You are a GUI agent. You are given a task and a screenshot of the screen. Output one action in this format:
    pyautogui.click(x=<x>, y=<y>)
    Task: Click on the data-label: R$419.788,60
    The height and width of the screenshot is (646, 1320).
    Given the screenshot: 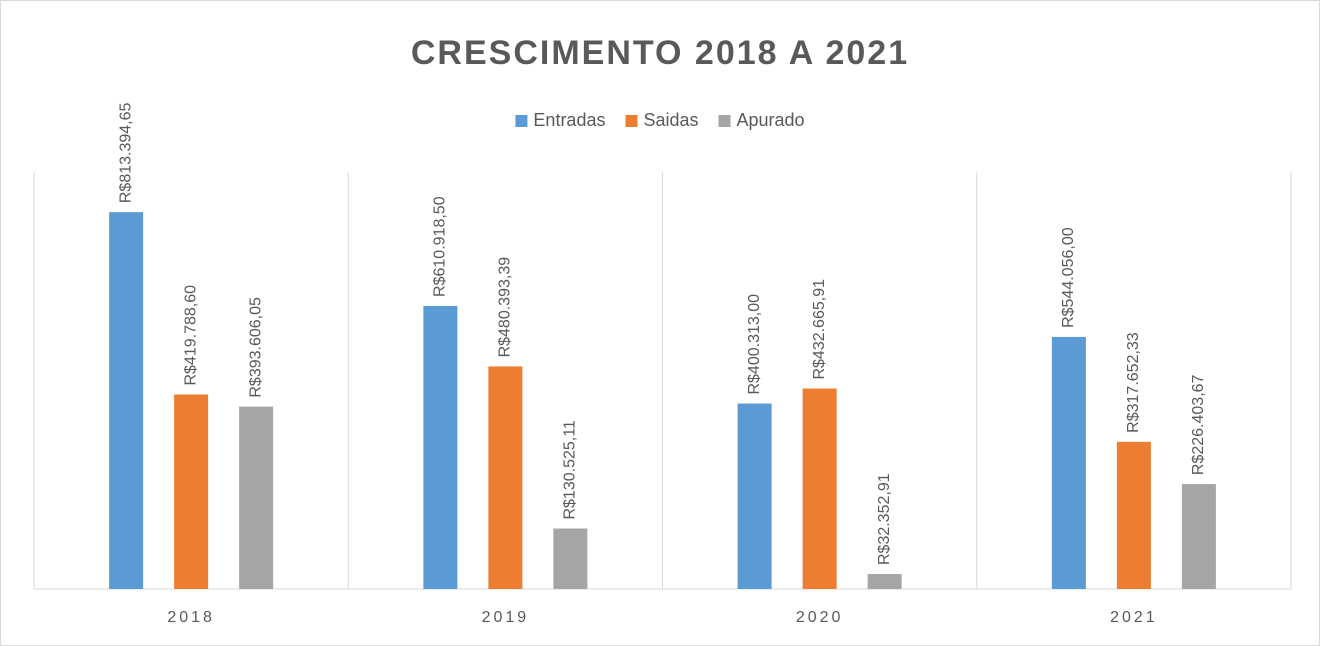 What is the action you would take?
    pyautogui.click(x=190, y=335)
    